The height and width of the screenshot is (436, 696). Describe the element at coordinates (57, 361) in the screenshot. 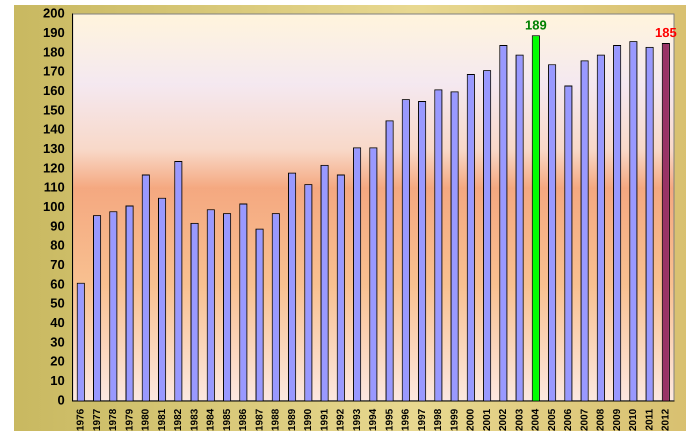

I see `y-tick-label: 20` at that location.